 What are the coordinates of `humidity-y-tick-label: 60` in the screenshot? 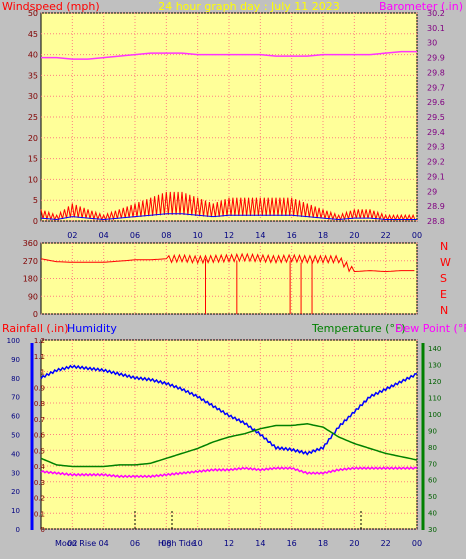 It's located at (15, 417).